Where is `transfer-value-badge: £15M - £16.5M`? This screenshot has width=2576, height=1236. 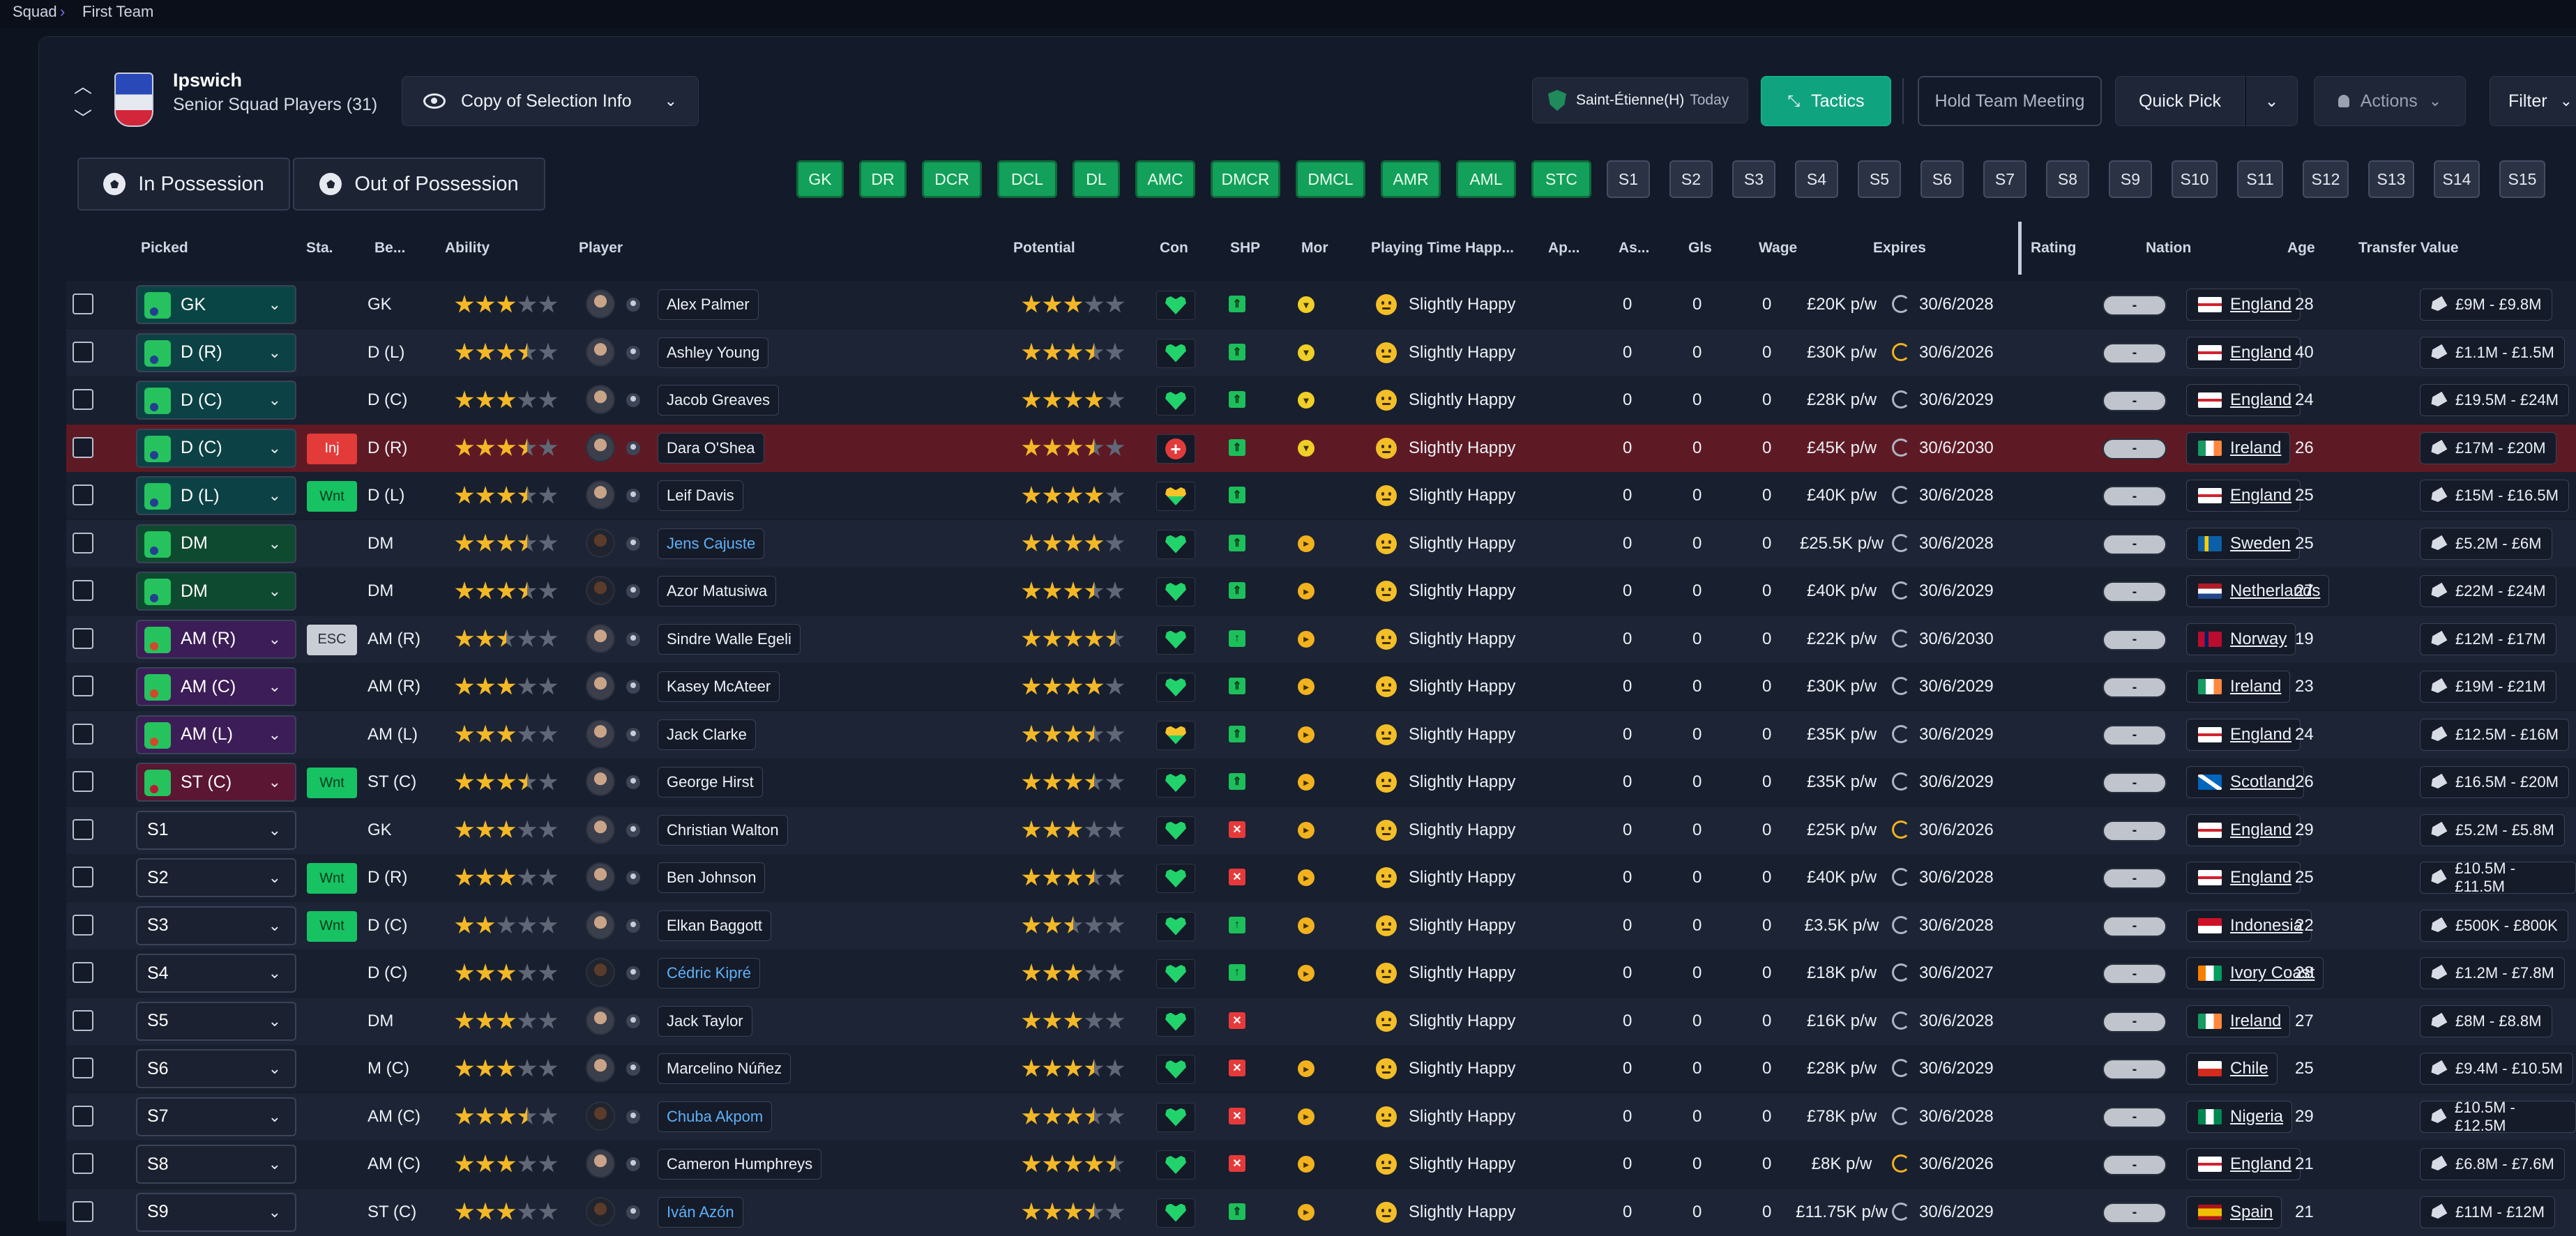 transfer-value-badge: £15M - £16.5M is located at coordinates (2494, 496).